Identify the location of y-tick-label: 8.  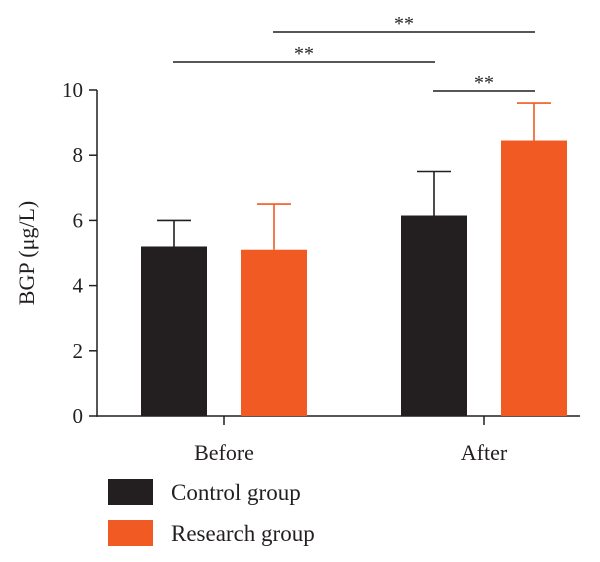
(78, 155).